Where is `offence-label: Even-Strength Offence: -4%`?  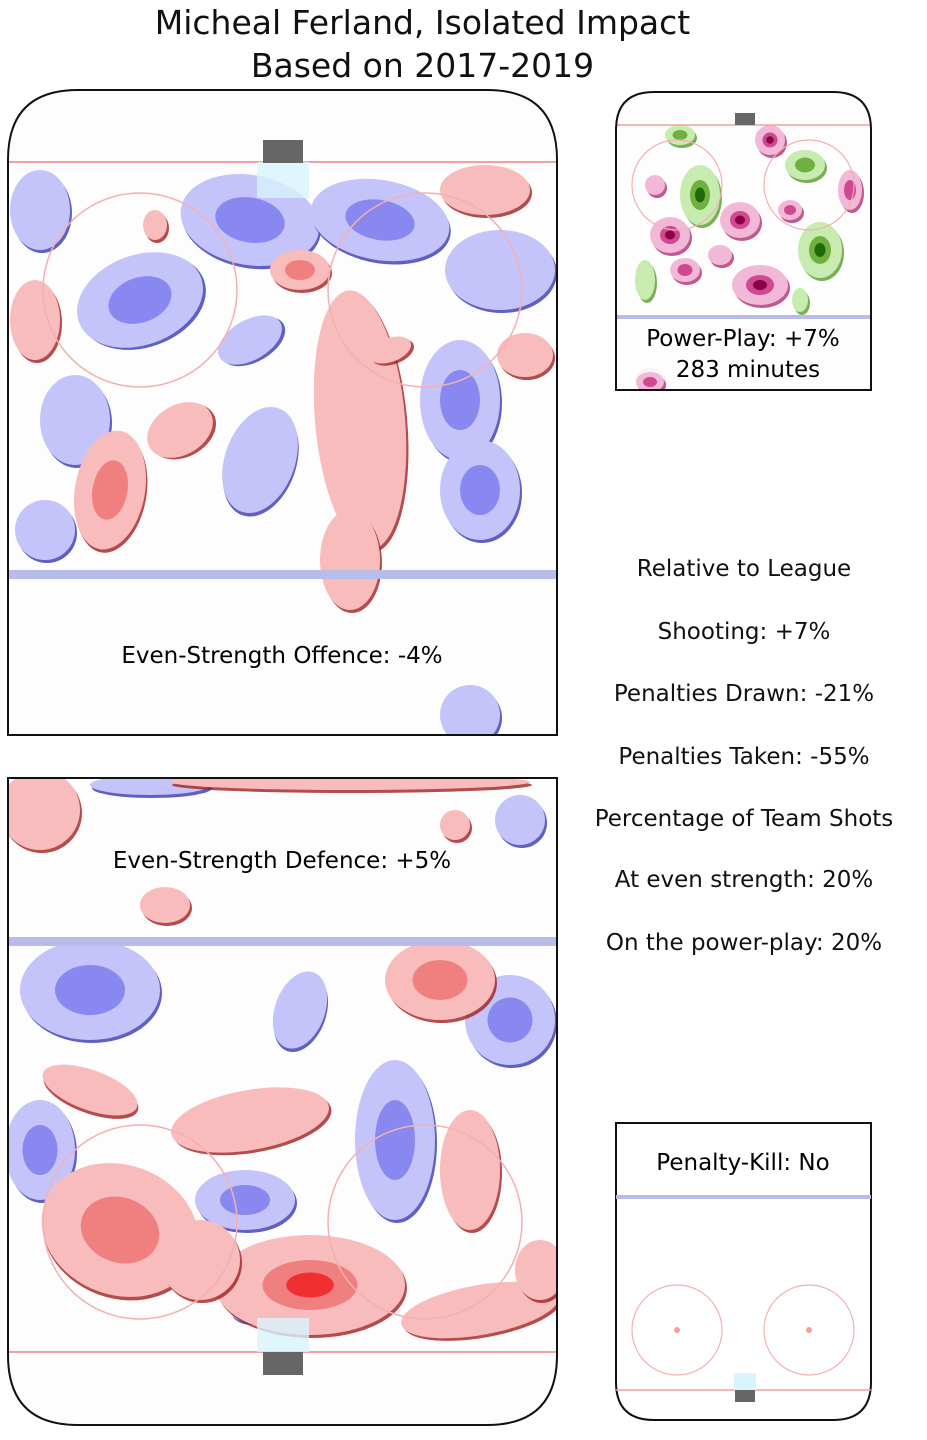
offence-label: Even-Strength Offence: -4% is located at coordinates (281, 656).